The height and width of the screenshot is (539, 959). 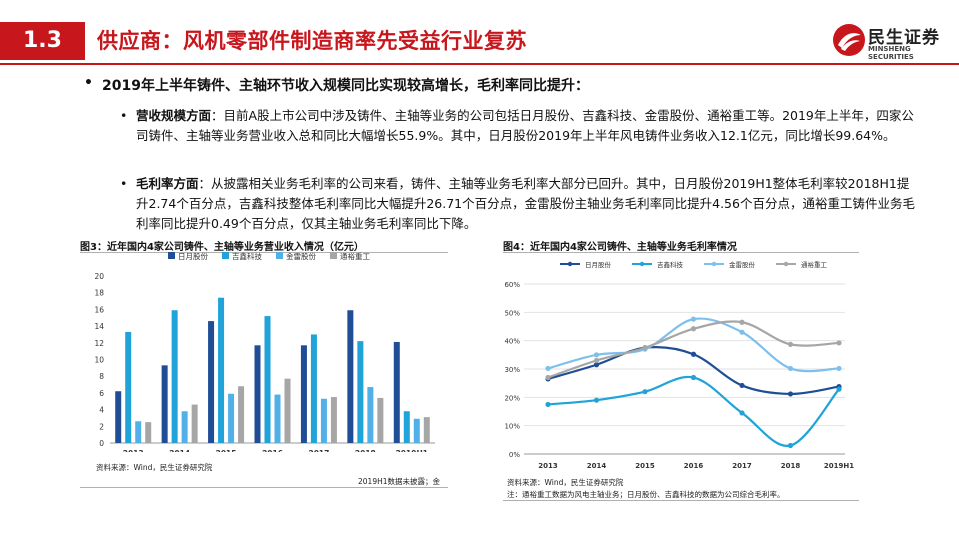 What do you see at coordinates (512, 427) in the screenshot?
I see `y-tick-label: 10%` at bounding box center [512, 427].